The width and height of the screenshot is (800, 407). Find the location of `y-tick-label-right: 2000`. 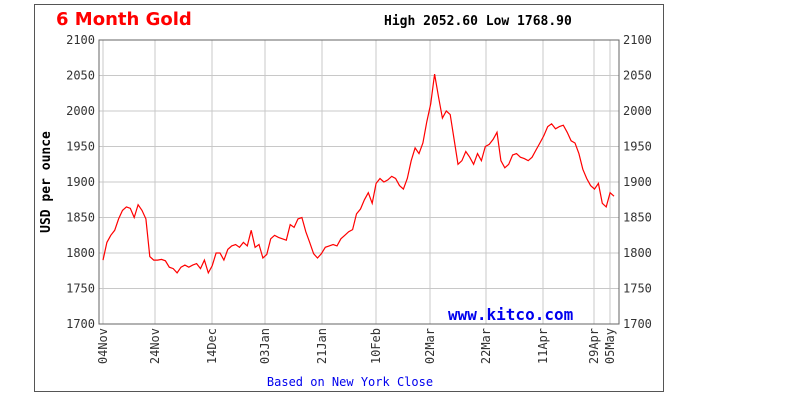

y-tick-label-right: 2000 is located at coordinates (637, 111).